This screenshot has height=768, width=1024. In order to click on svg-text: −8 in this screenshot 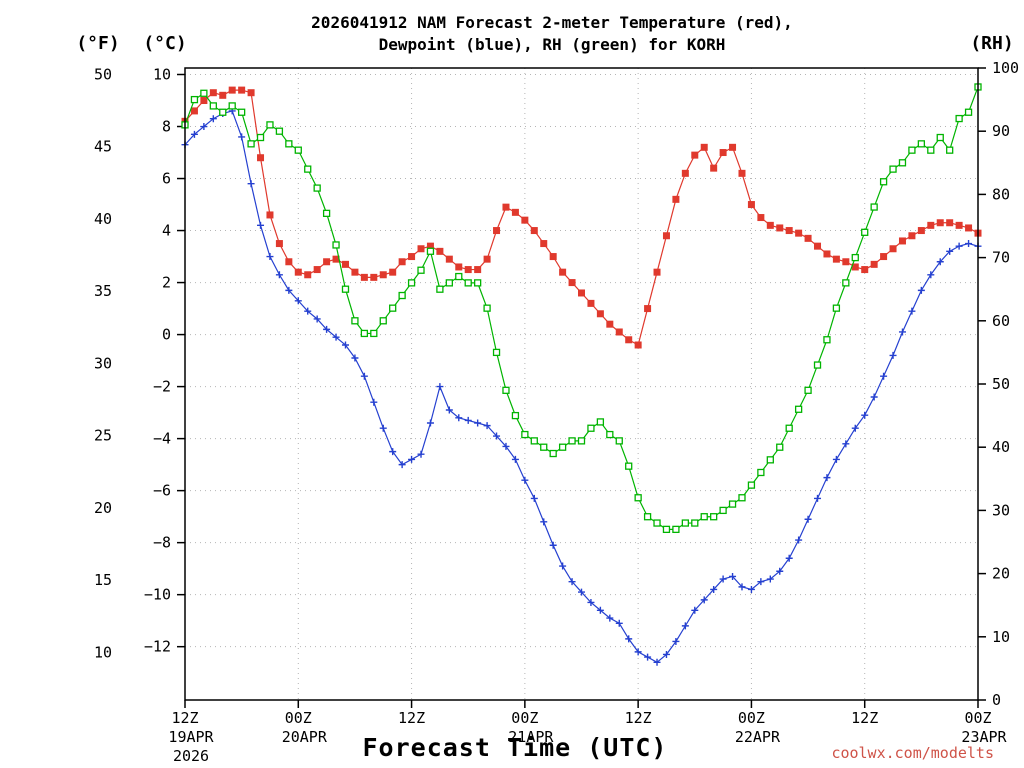, I will do `click(162, 543)`.